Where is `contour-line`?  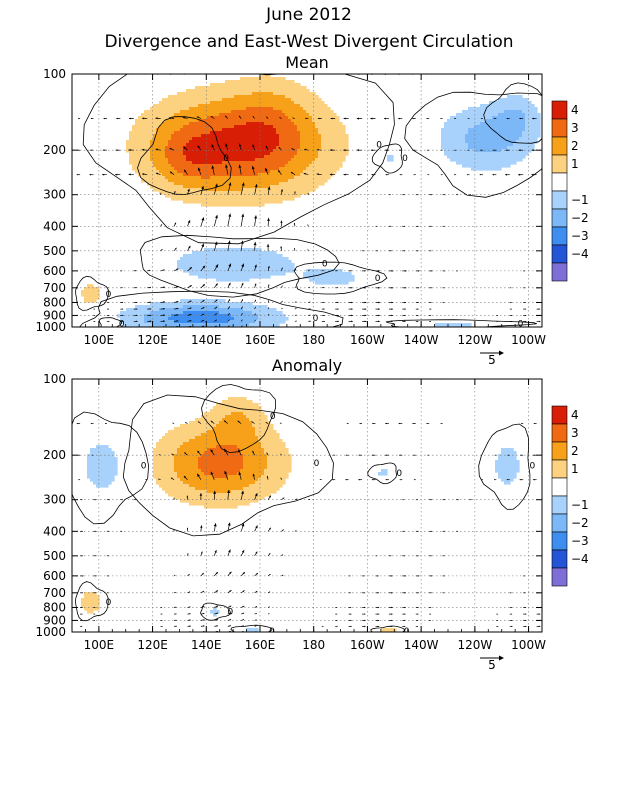 contour-line is located at coordinates (251, 628).